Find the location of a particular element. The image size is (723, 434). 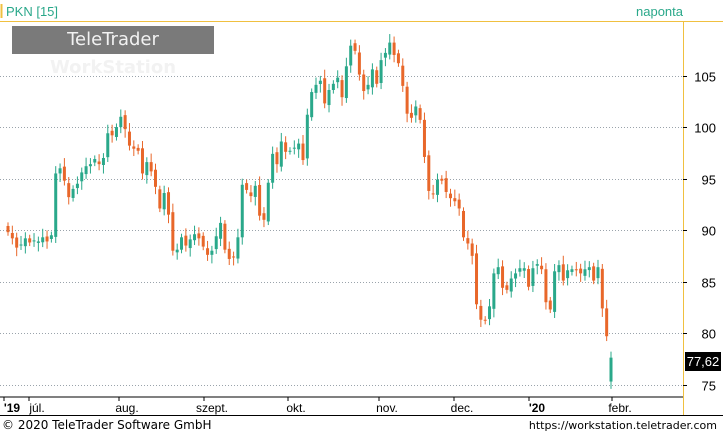

y-tick-label: 75 is located at coordinates (709, 386).